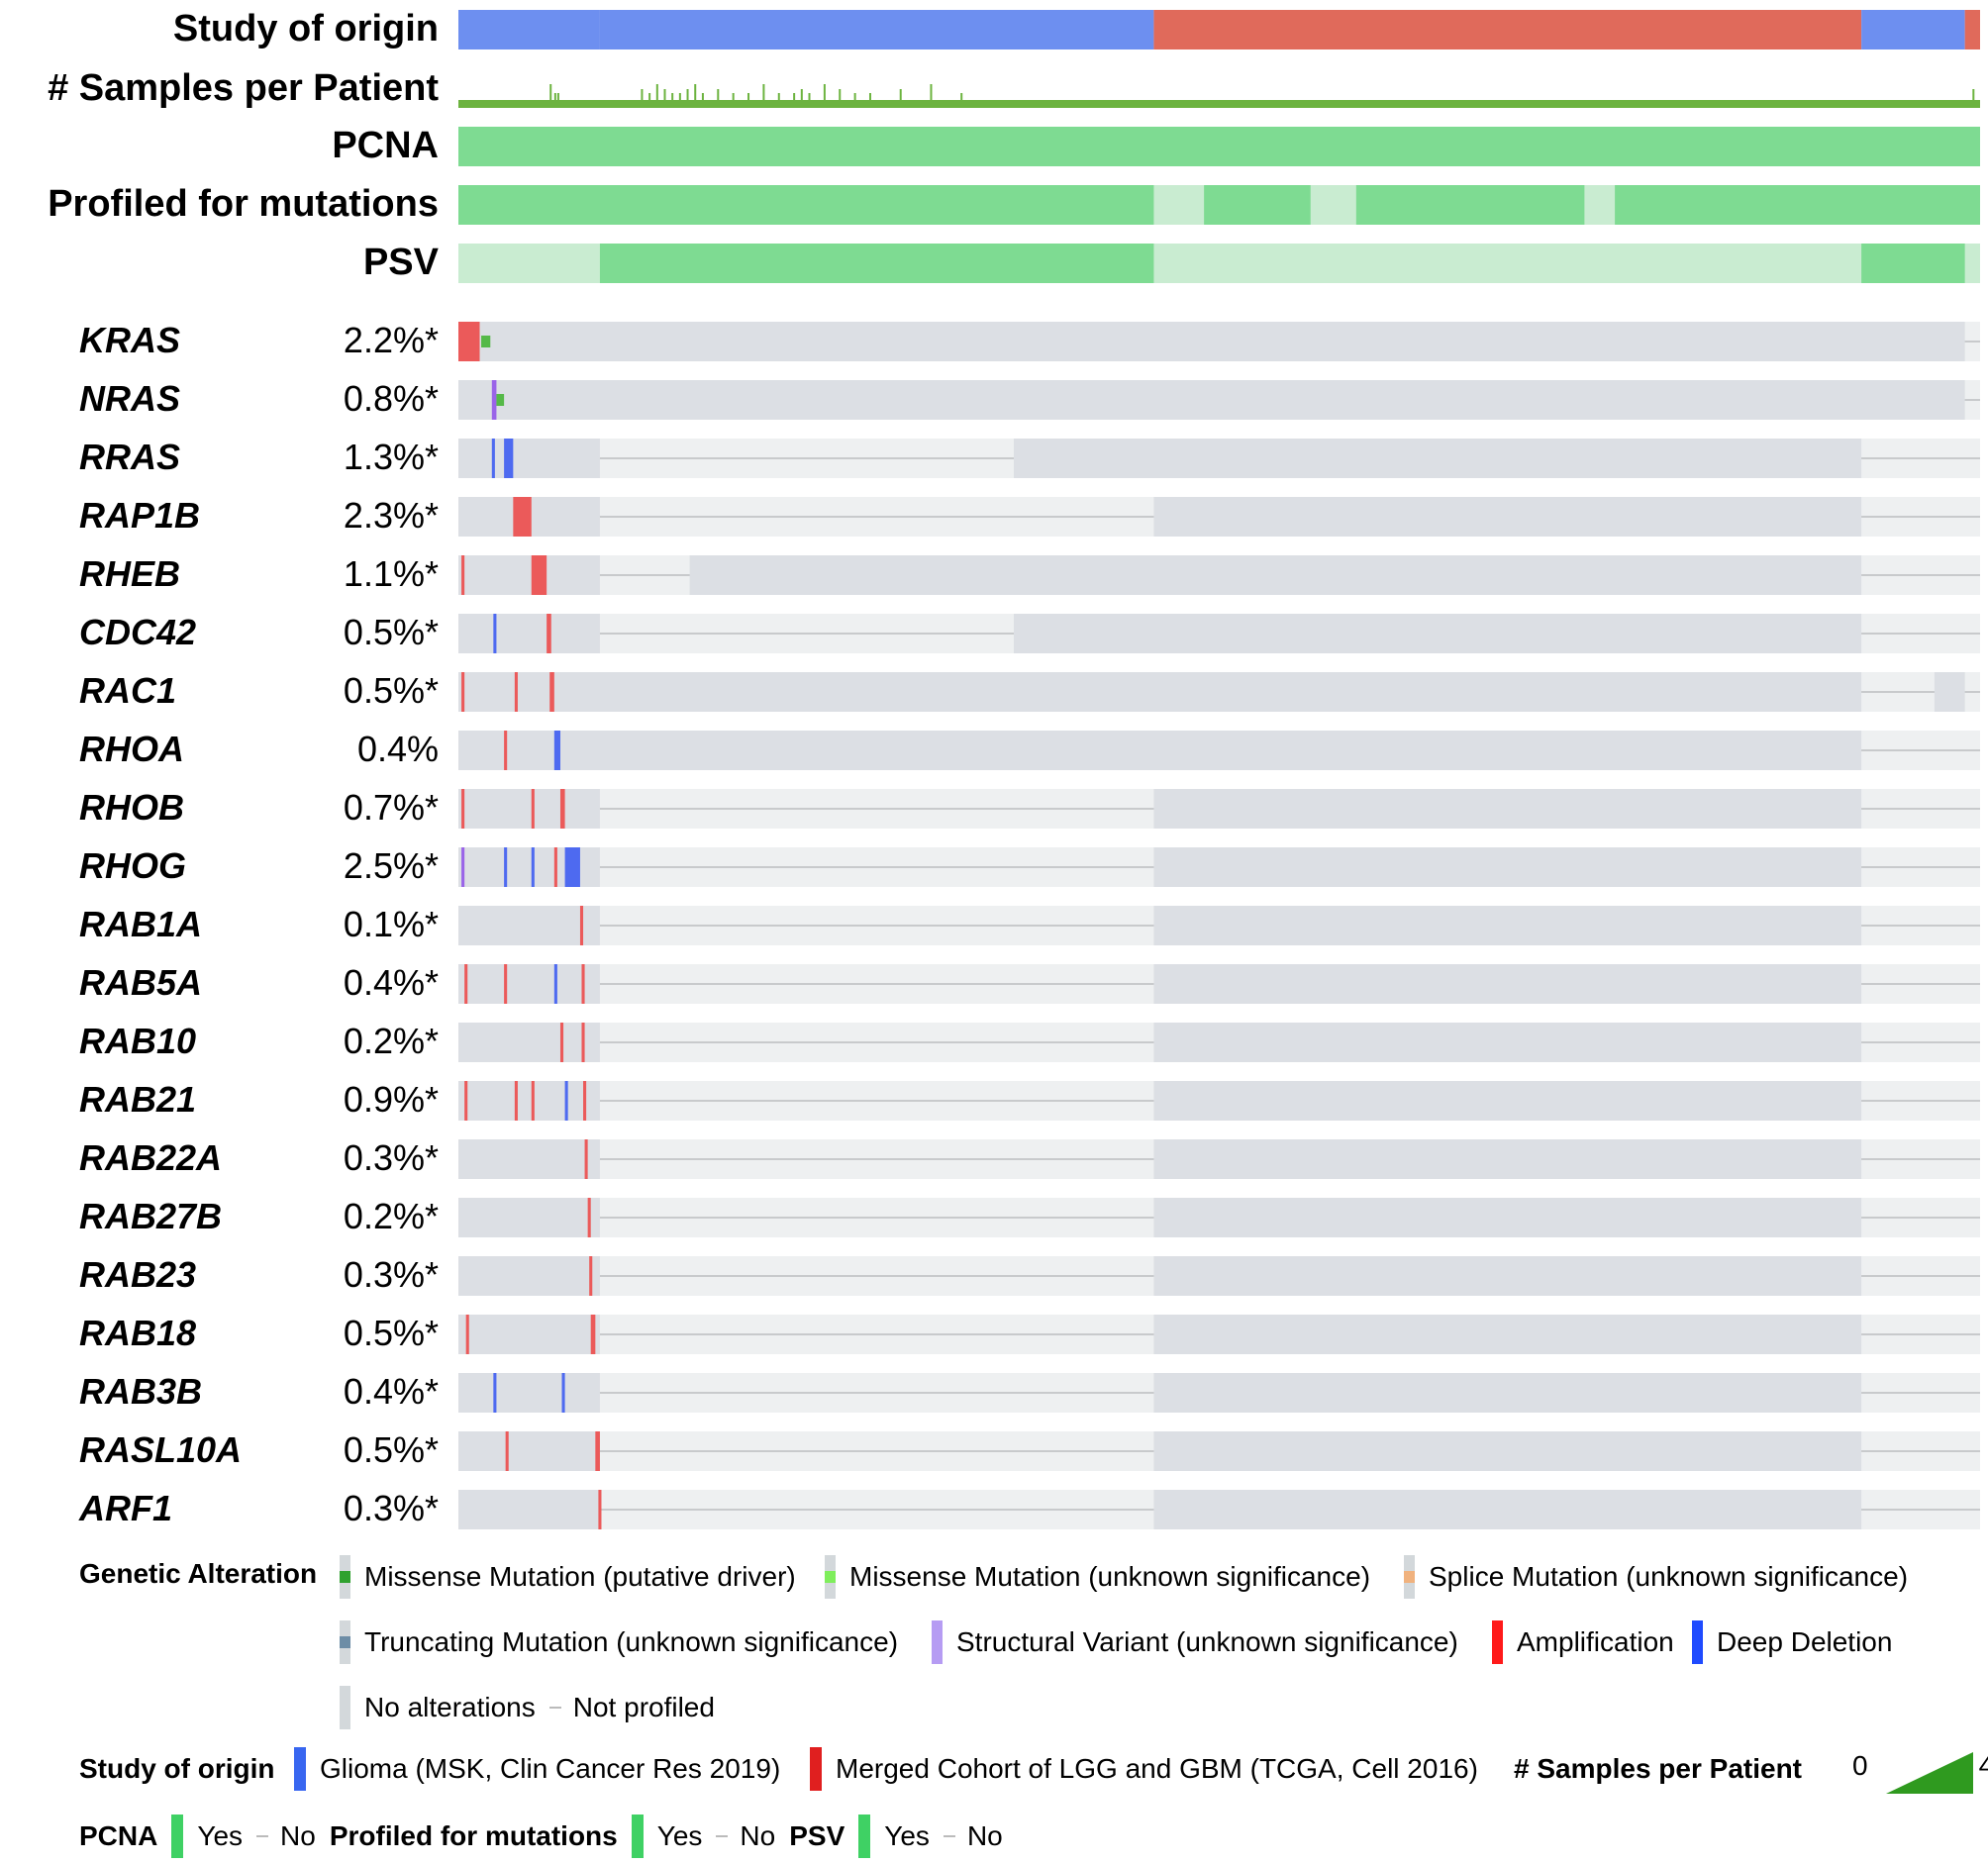  What do you see at coordinates (391, 1391) in the screenshot?
I see `gene-percent: 0.4%*` at bounding box center [391, 1391].